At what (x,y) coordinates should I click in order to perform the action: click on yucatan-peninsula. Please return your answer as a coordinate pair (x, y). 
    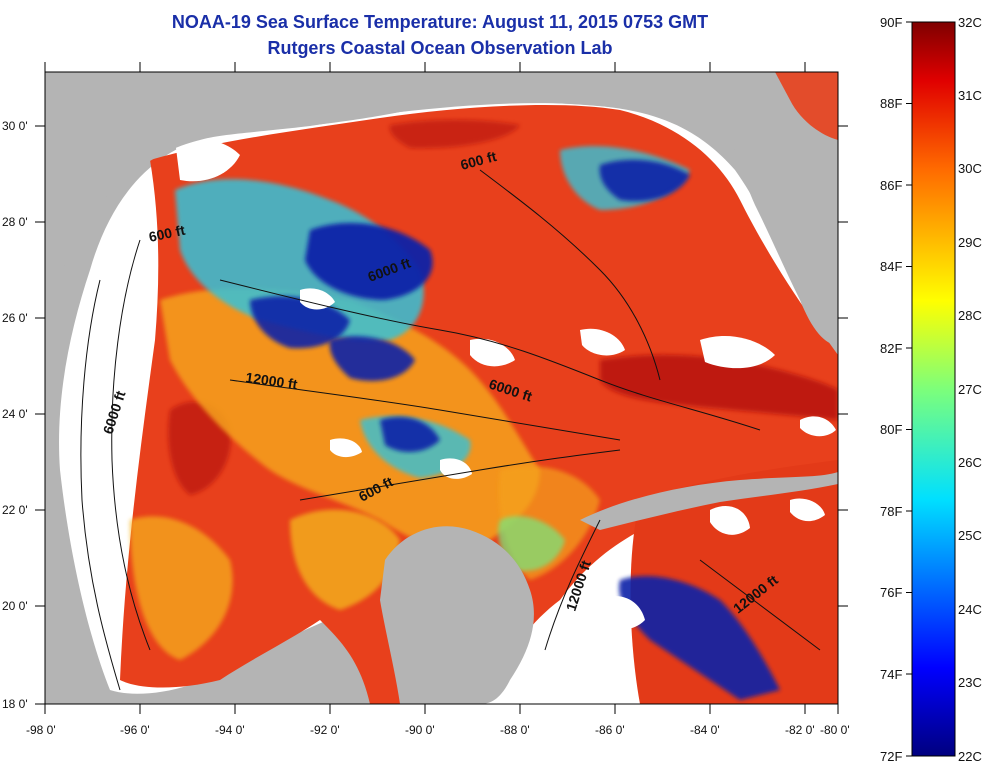
    Looking at the image, I should click on (457, 615).